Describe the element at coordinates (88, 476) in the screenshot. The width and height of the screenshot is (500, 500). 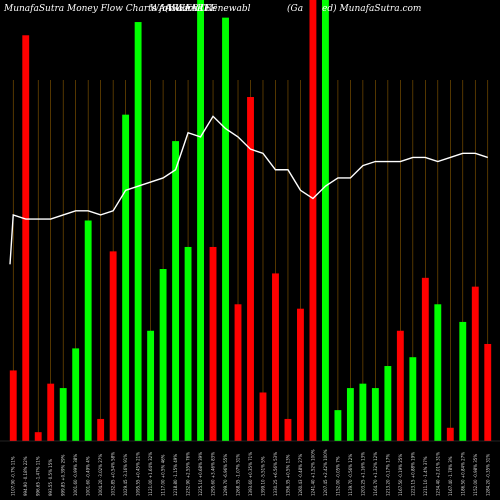
I see `x-tick-label: 1001.60 -0.49% 4%` at that location.